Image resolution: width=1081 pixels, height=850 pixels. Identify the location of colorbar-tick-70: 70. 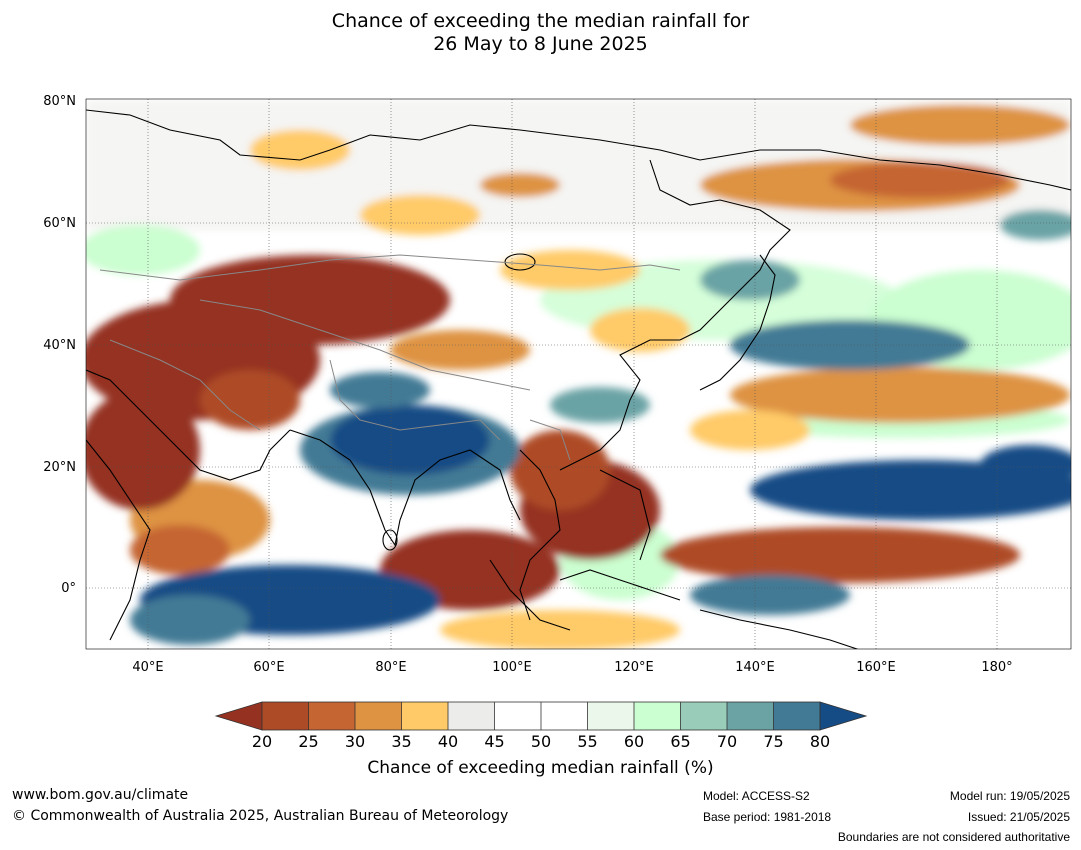
(727, 741).